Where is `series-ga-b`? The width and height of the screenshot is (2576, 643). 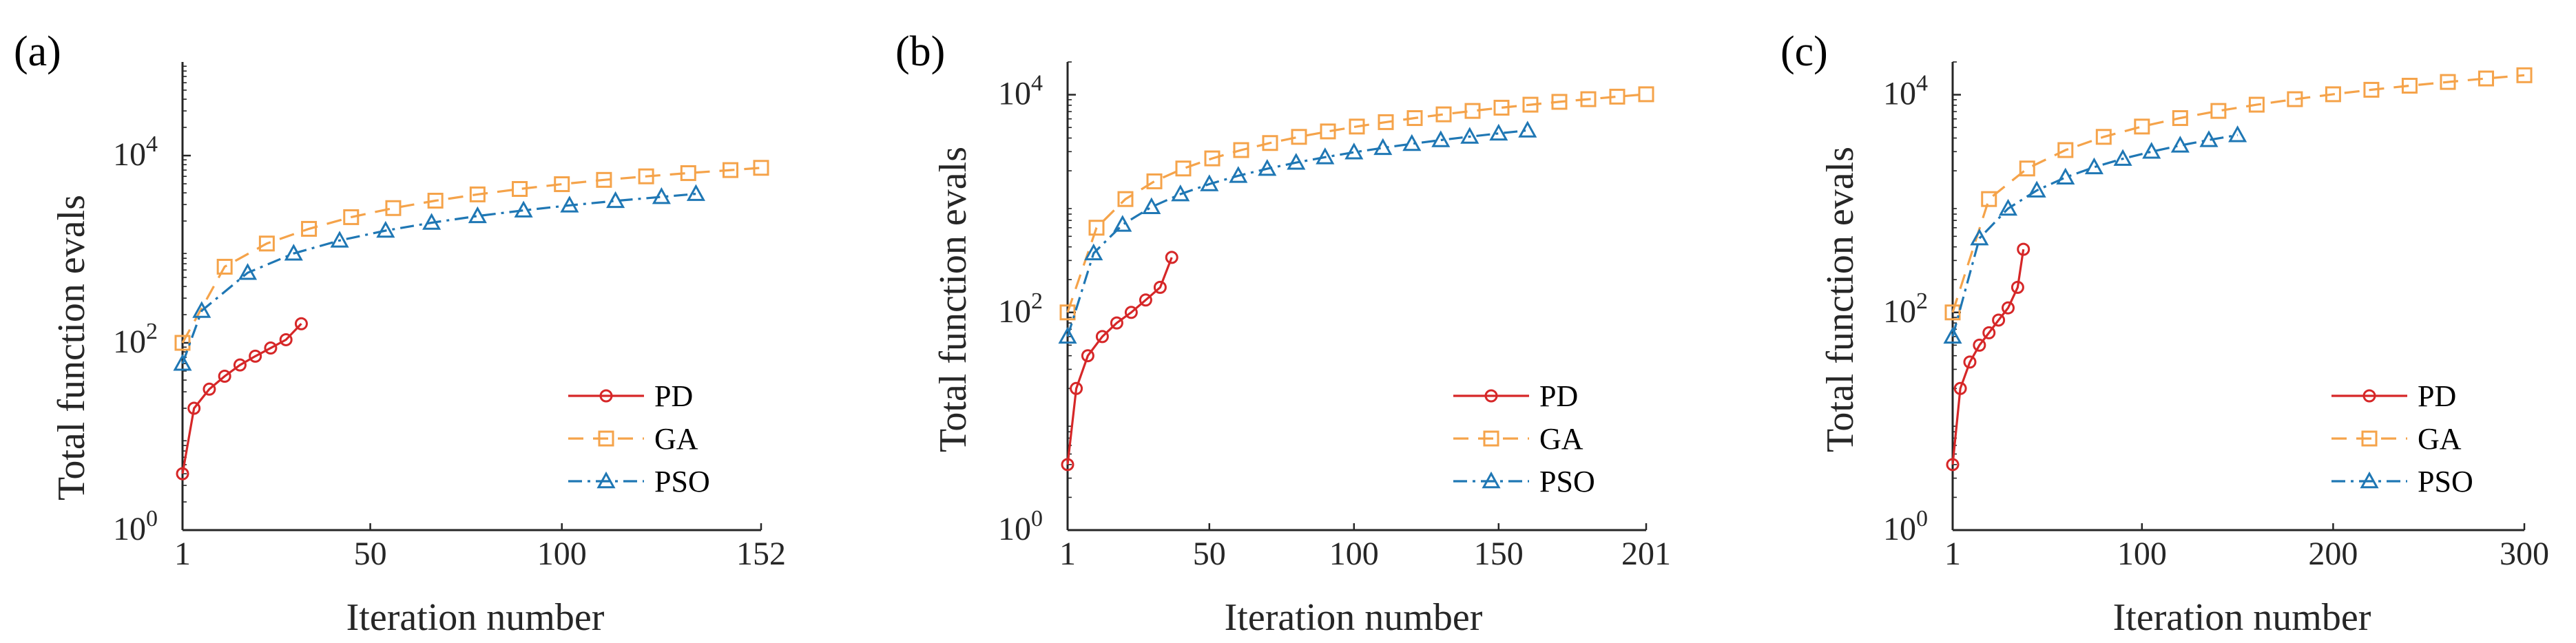 series-ga-b is located at coordinates (1356, 204).